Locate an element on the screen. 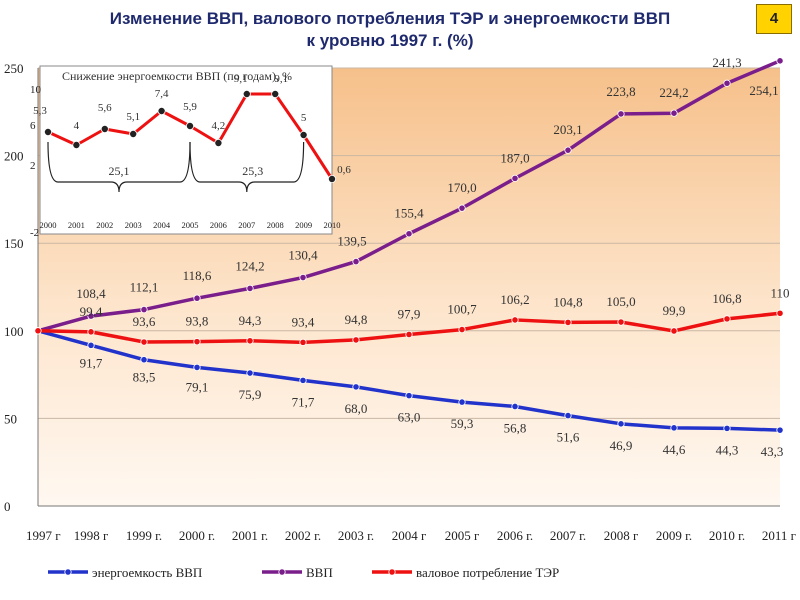  data-label: 104,8 is located at coordinates (567, 301).